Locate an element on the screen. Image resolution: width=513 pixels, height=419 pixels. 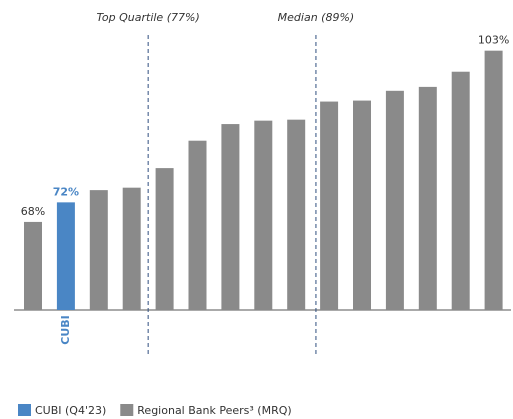
legend-label: CUBI (Q4'23) is located at coordinates (70, 410).